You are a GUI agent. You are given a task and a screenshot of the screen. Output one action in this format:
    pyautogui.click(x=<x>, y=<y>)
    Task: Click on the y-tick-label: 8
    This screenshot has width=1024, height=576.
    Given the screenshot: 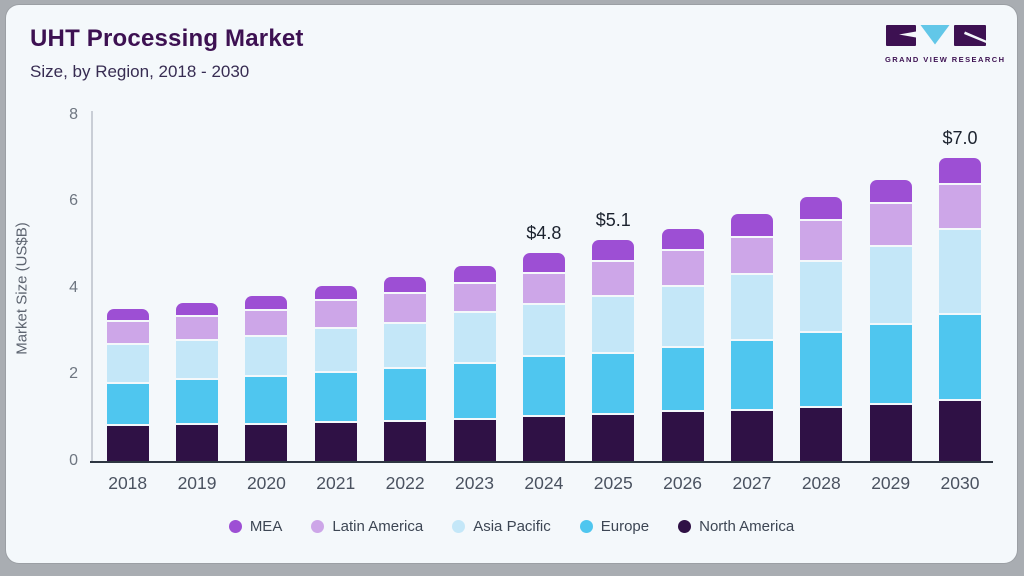 What is the action you would take?
    pyautogui.click(x=73, y=114)
    